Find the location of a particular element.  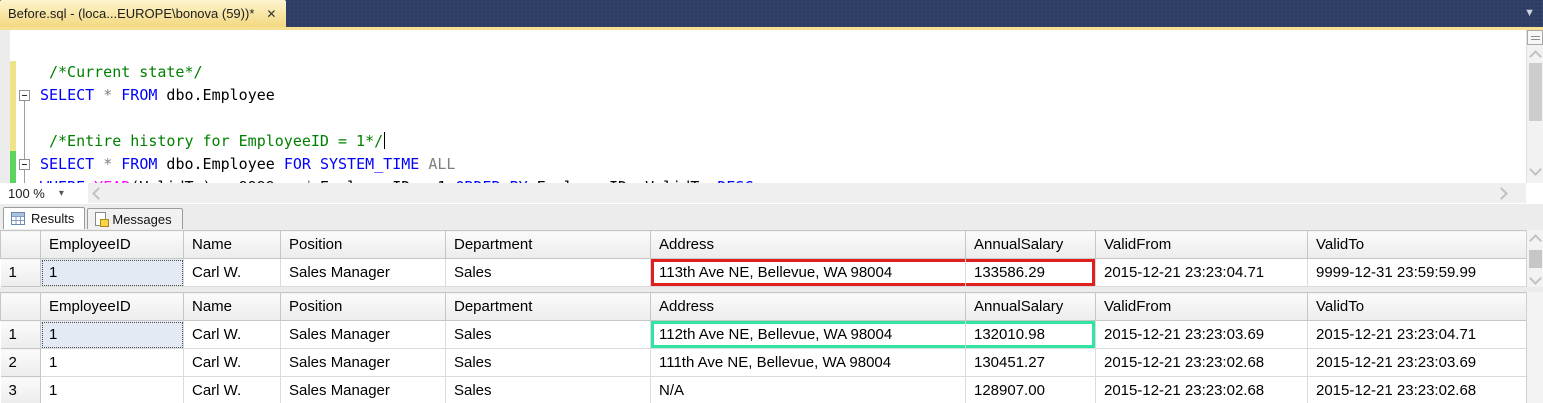

grid-cell: 130451.27 is located at coordinates (1030, 362).